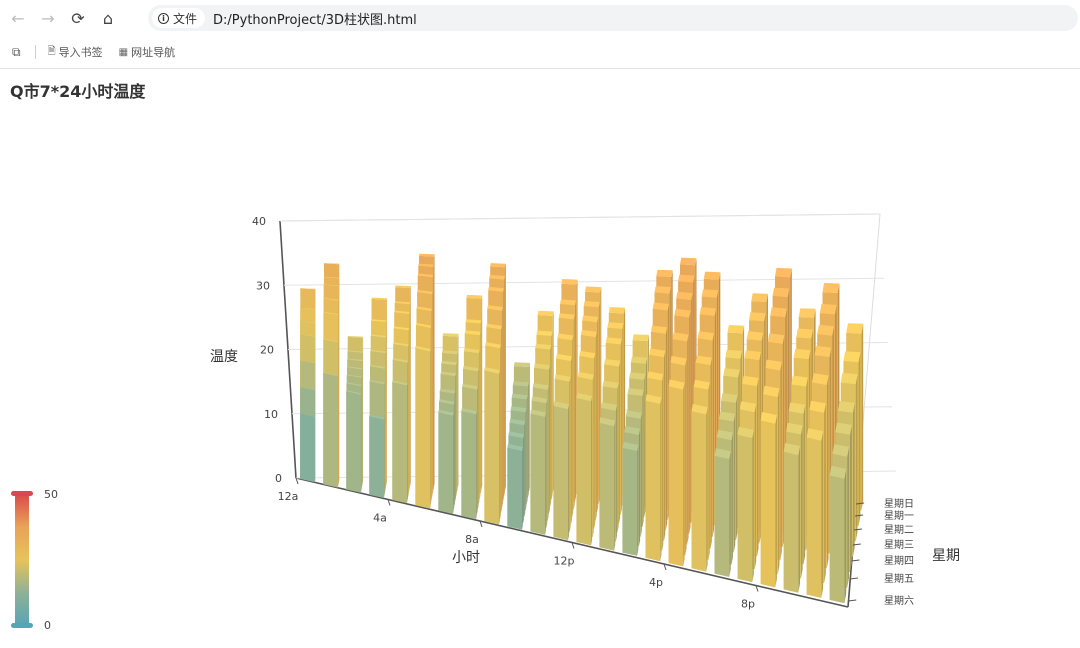 Image resolution: width=1080 pixels, height=648 pixels. What do you see at coordinates (653, 478) in the screenshot?
I see `bar-星期六-3p` at bounding box center [653, 478].